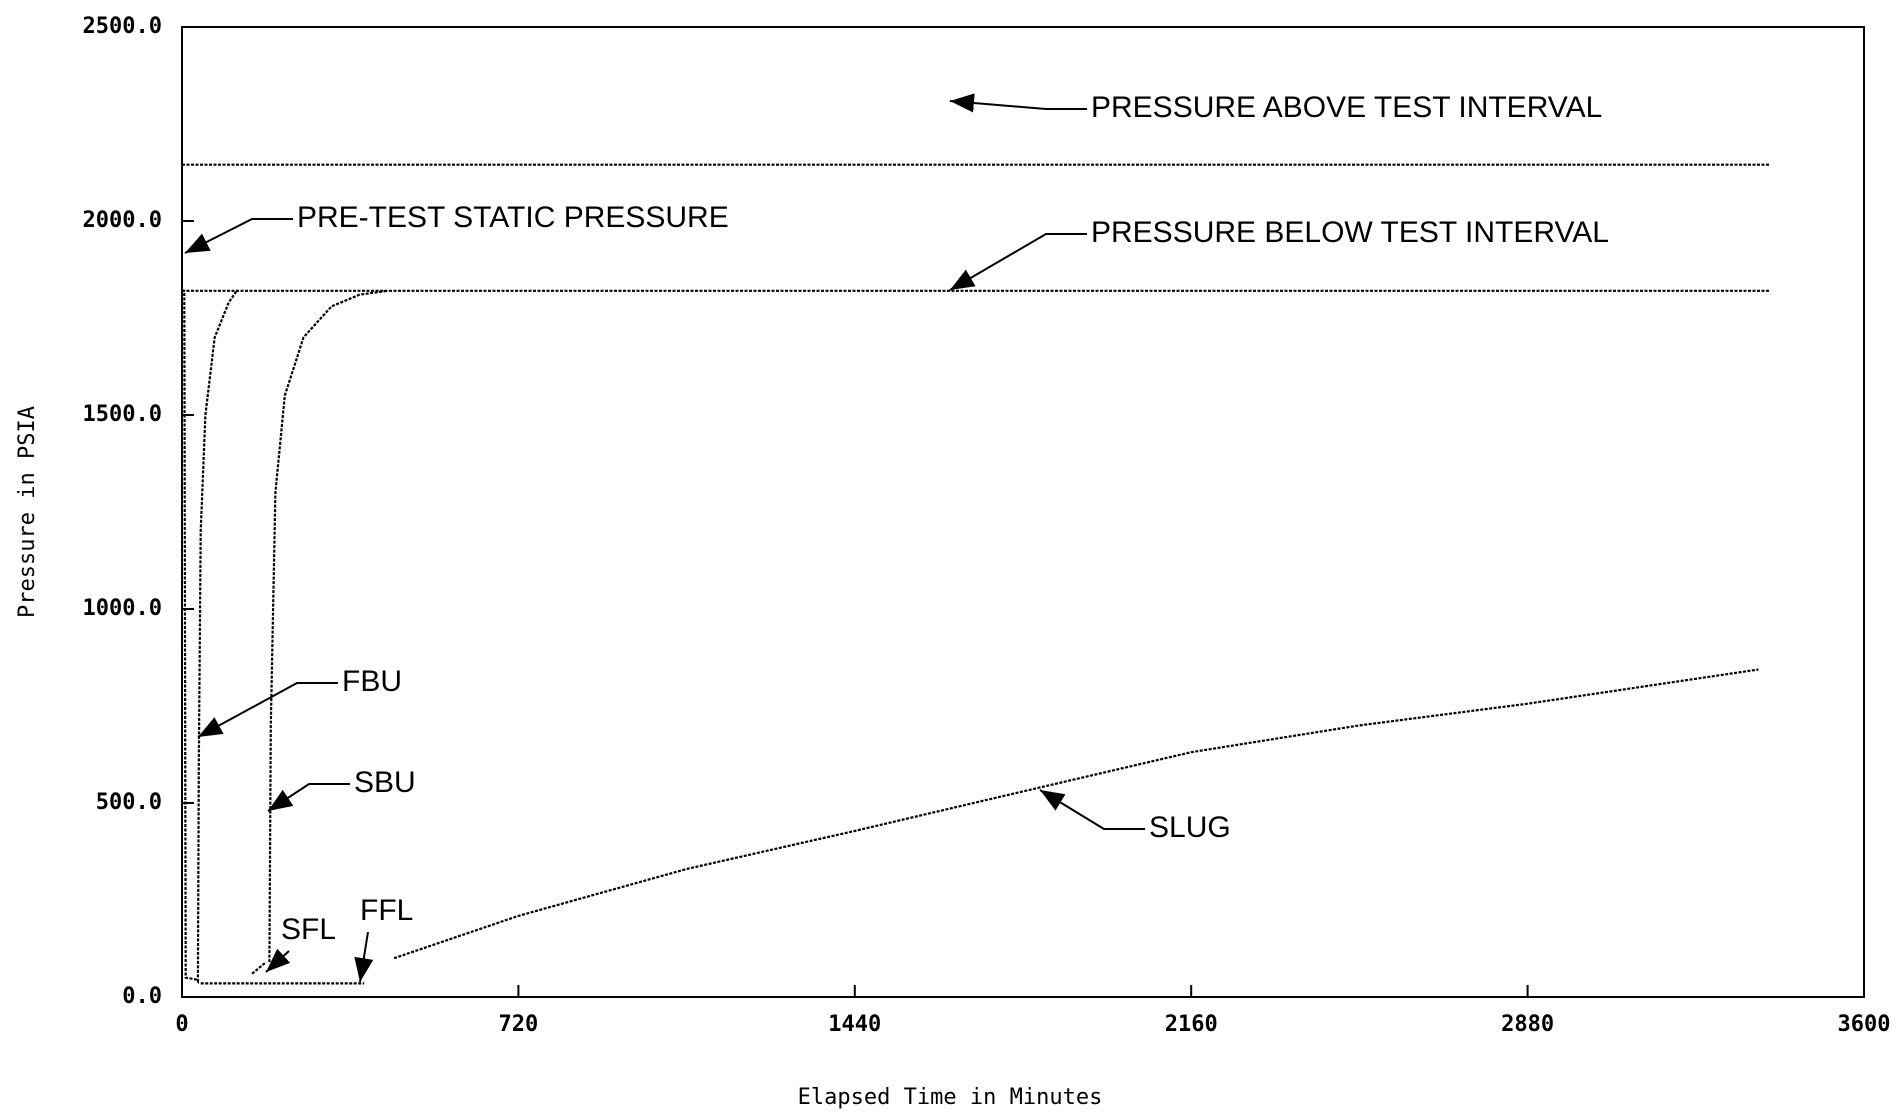 The width and height of the screenshot is (1899, 1118). What do you see at coordinates (181, 1024) in the screenshot?
I see `x-tick-label: 0` at bounding box center [181, 1024].